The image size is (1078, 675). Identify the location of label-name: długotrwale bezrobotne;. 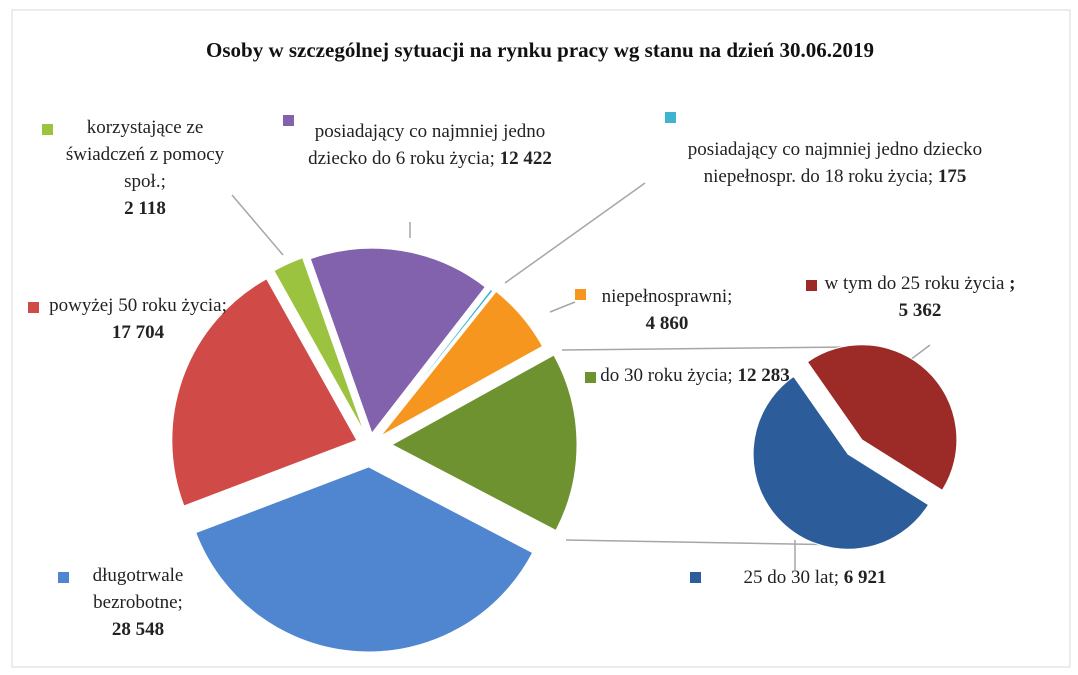
(138, 589).